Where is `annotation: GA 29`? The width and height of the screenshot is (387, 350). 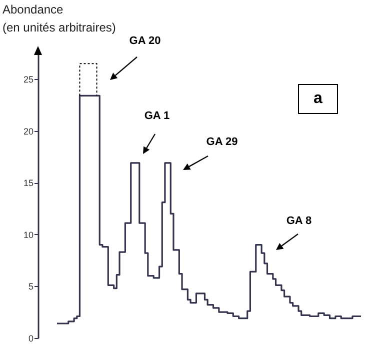 annotation: GA 29 is located at coordinates (222, 142).